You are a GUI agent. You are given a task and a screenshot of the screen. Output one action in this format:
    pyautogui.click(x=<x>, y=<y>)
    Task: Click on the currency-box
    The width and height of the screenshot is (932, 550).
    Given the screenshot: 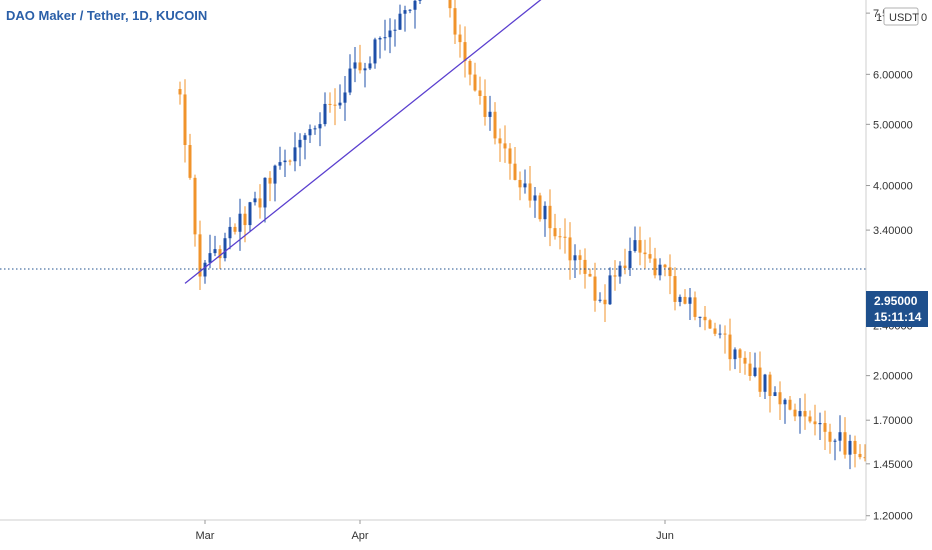 What is the action you would take?
    pyautogui.click(x=901, y=16)
    